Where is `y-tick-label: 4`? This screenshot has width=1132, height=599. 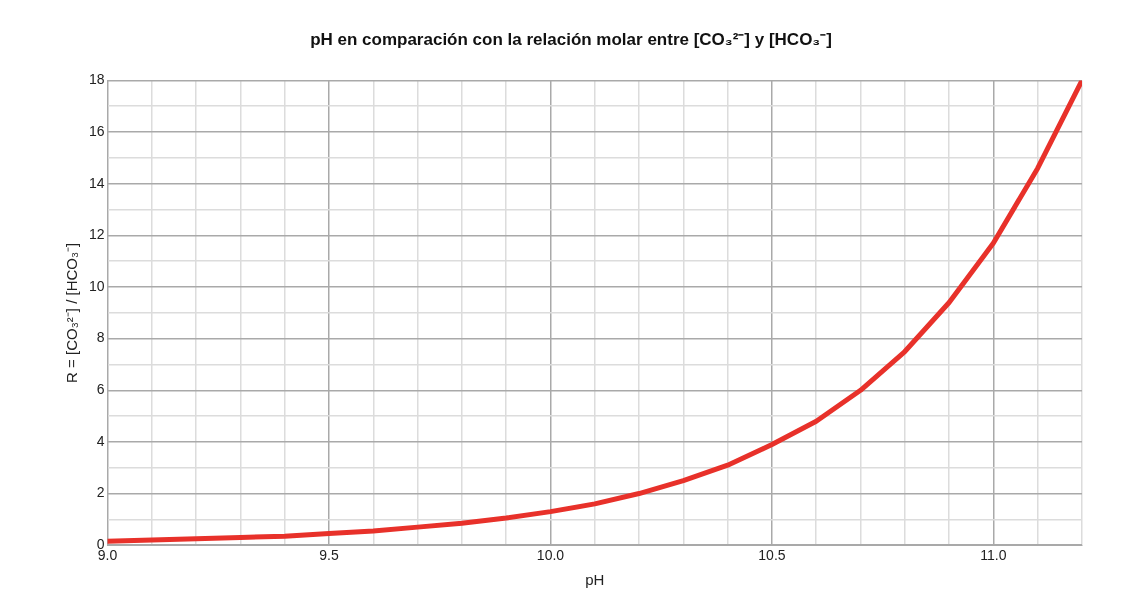
y-tick-label: 4 is located at coordinates (100, 440).